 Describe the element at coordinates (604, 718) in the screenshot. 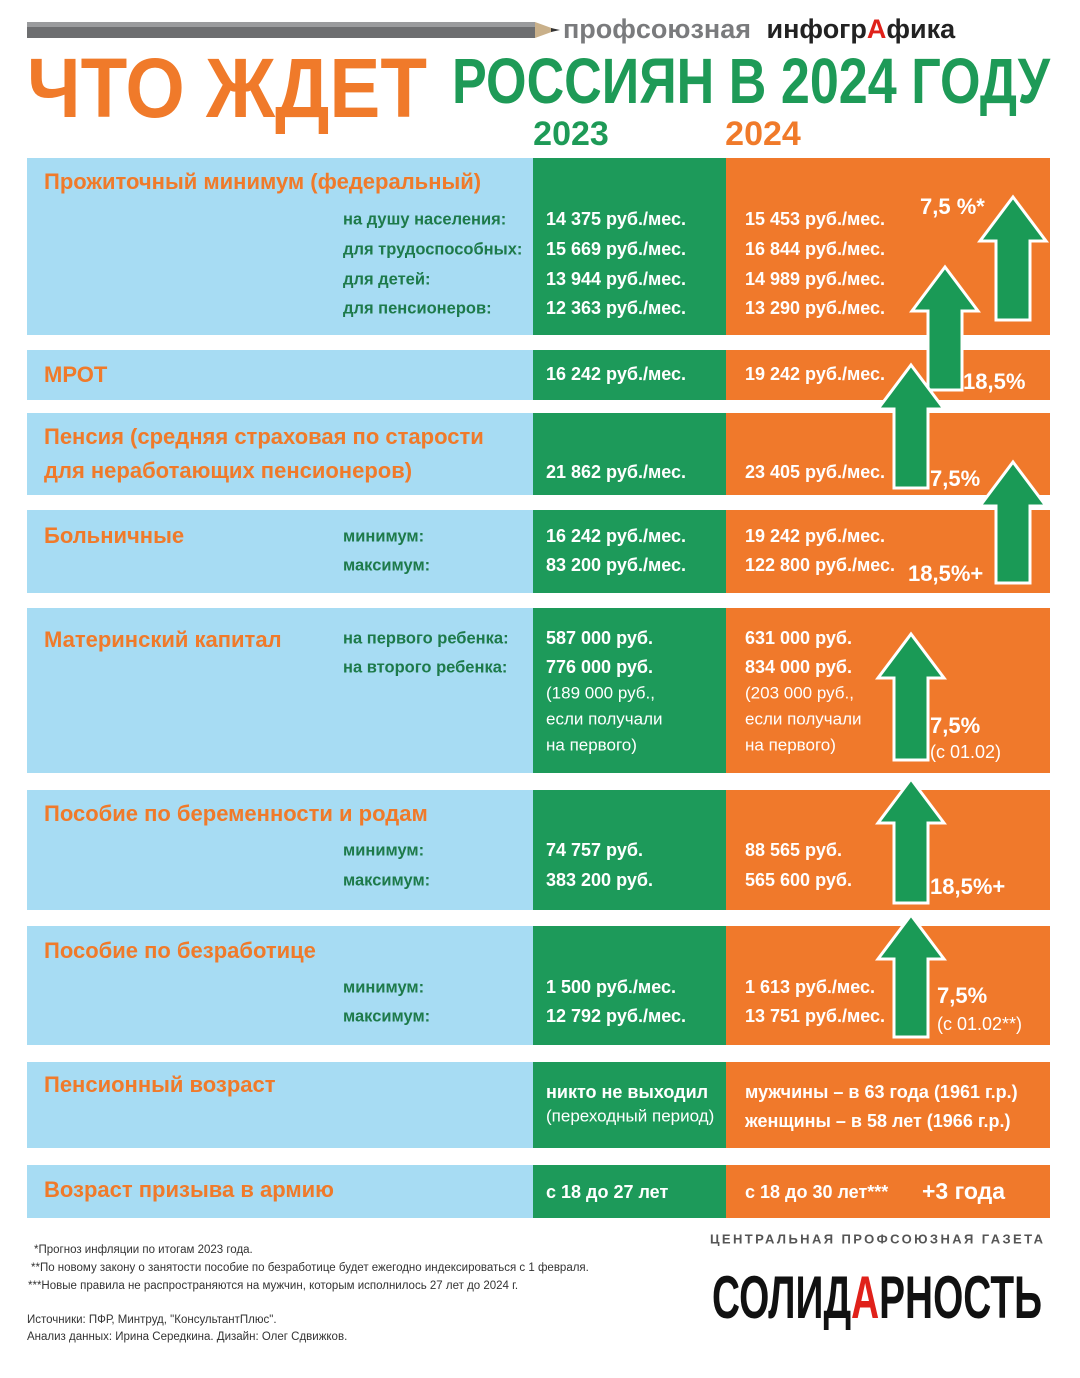

I see `value-y2023: если получали` at that location.